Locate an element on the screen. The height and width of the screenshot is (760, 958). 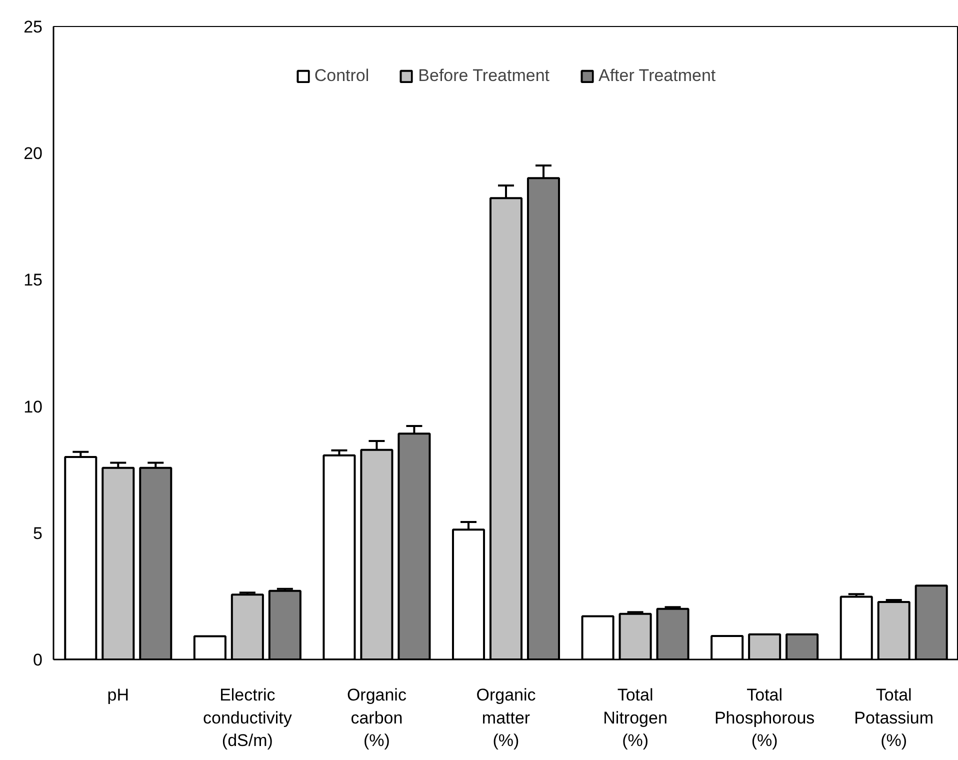
legend-label: Control is located at coordinates (342, 76).